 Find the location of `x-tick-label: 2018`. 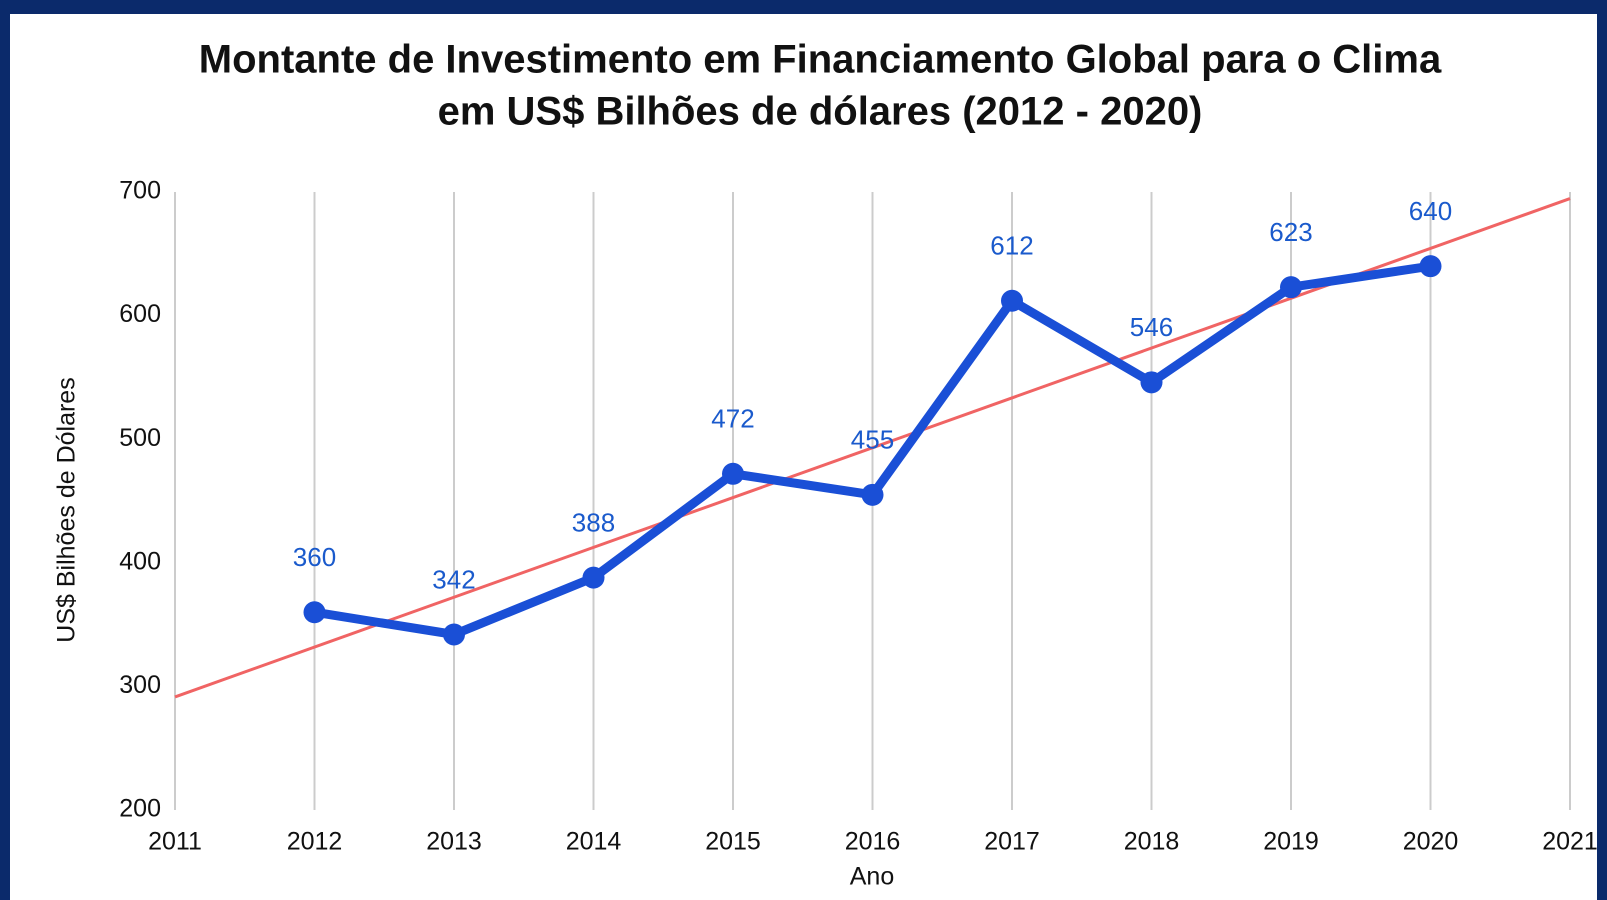

x-tick-label: 2018 is located at coordinates (1152, 842).